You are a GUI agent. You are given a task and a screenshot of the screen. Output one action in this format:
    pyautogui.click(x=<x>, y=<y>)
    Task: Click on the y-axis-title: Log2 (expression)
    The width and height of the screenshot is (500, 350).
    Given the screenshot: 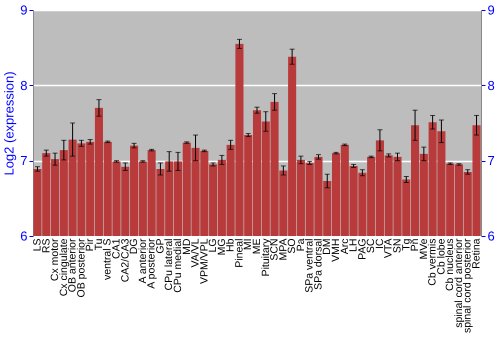 What is the action you would take?
    pyautogui.click(x=8, y=123)
    